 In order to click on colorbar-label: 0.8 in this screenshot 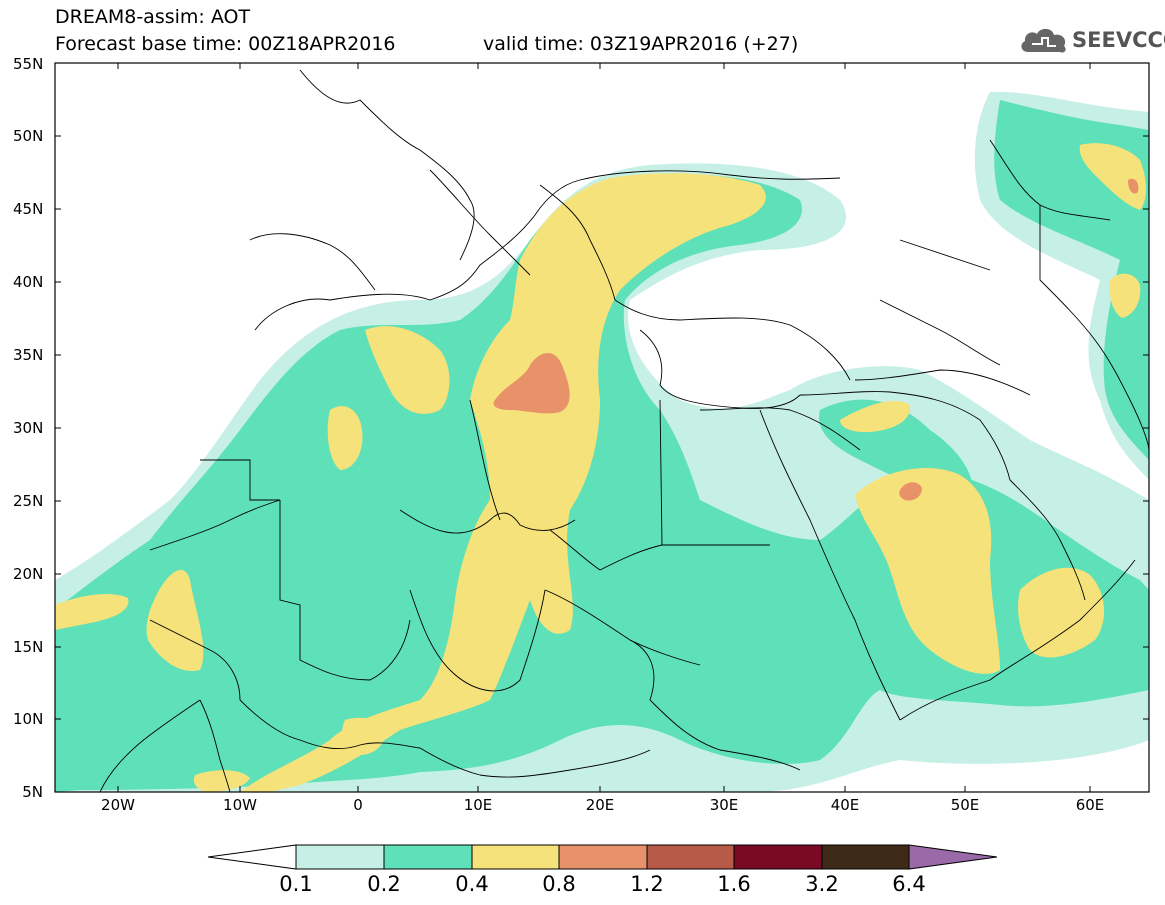, I will do `click(559, 884)`.